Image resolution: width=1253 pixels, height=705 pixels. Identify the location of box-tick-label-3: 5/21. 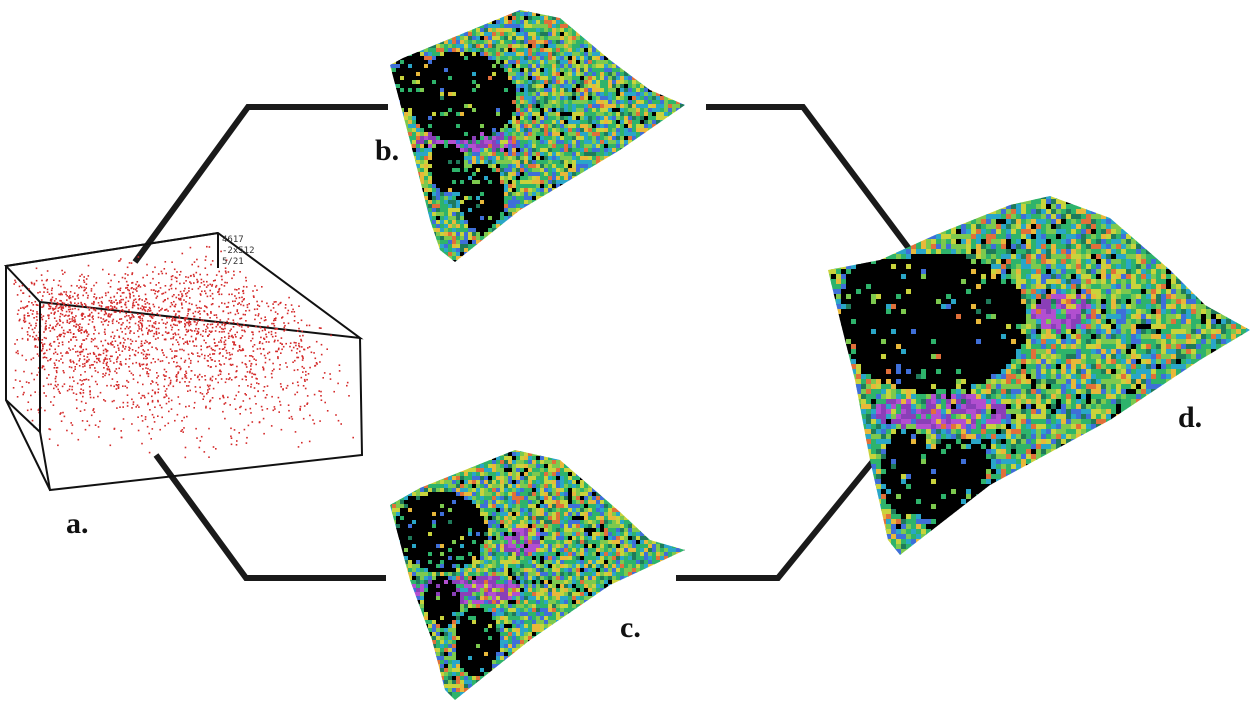
(233, 262).